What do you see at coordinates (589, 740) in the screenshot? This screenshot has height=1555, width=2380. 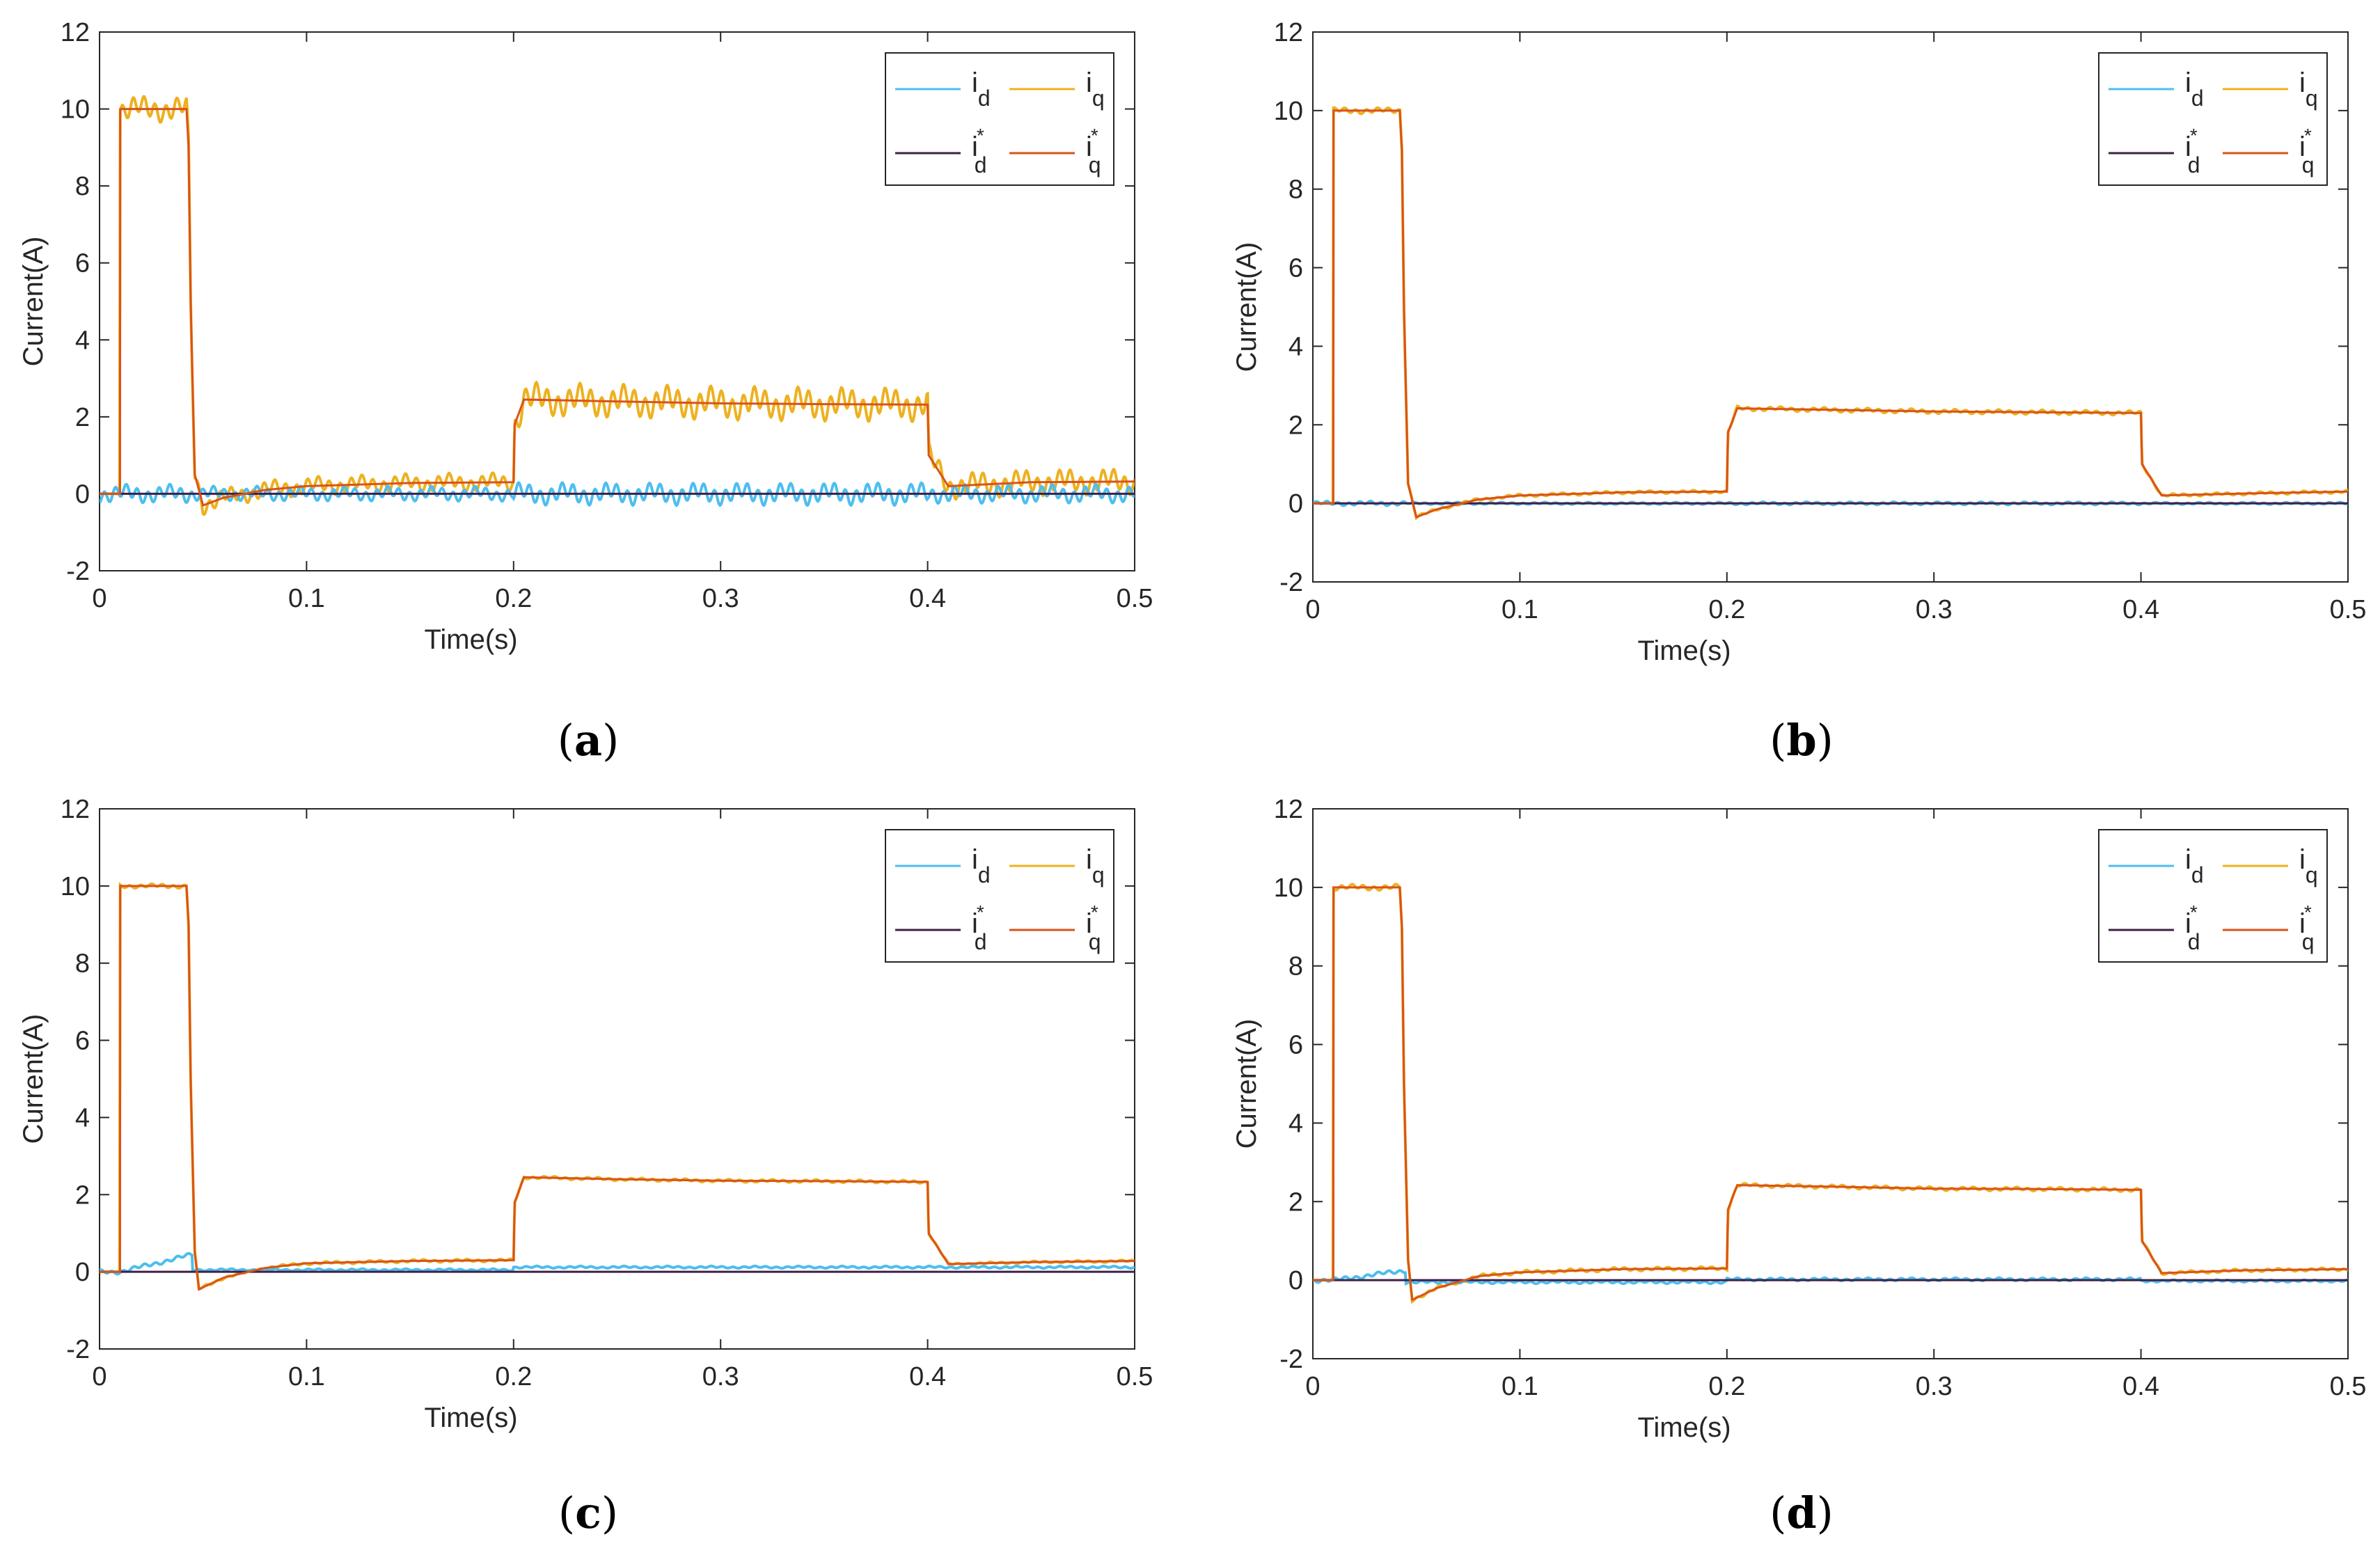 I see `panel-caption: (a)` at bounding box center [589, 740].